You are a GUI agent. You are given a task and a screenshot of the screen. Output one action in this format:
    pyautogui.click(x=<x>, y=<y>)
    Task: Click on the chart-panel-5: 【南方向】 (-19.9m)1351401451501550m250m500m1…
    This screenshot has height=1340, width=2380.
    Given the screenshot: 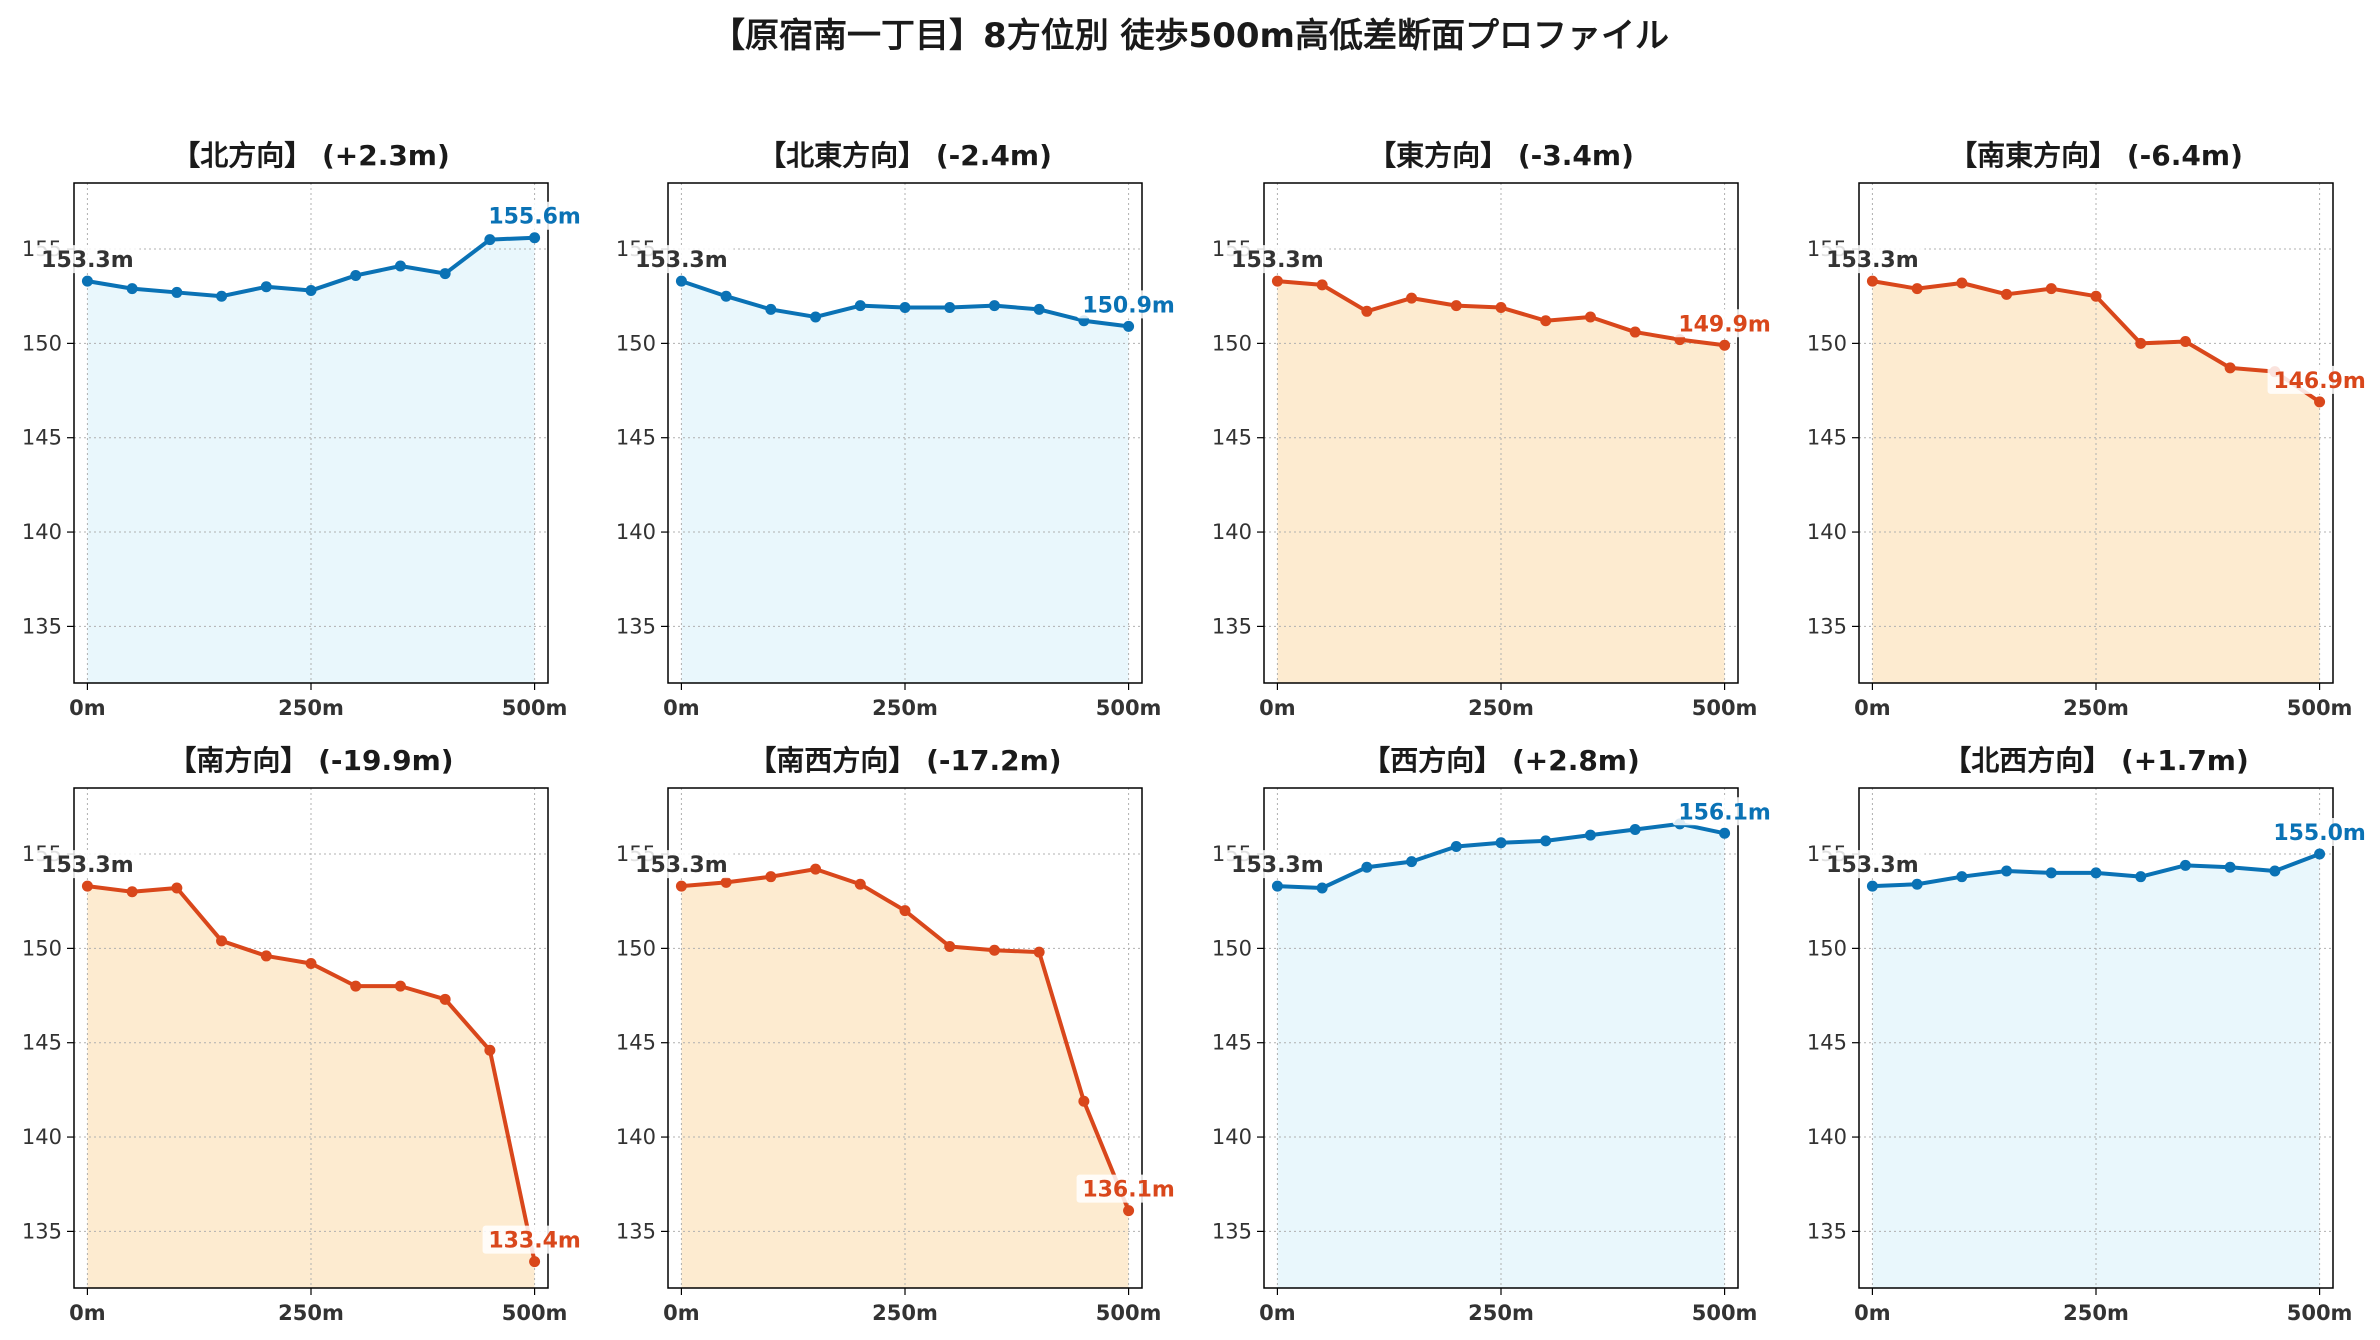 What is the action you would take?
    pyautogui.click(x=304, y=1034)
    